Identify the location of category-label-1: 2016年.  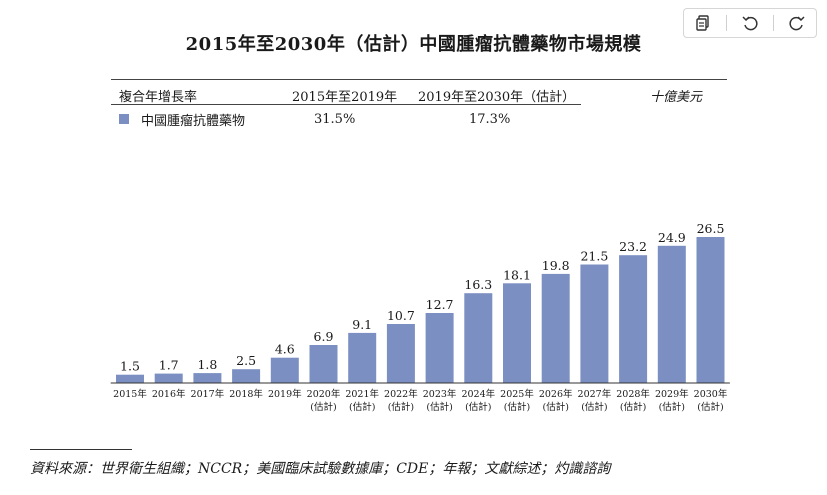
(169, 394).